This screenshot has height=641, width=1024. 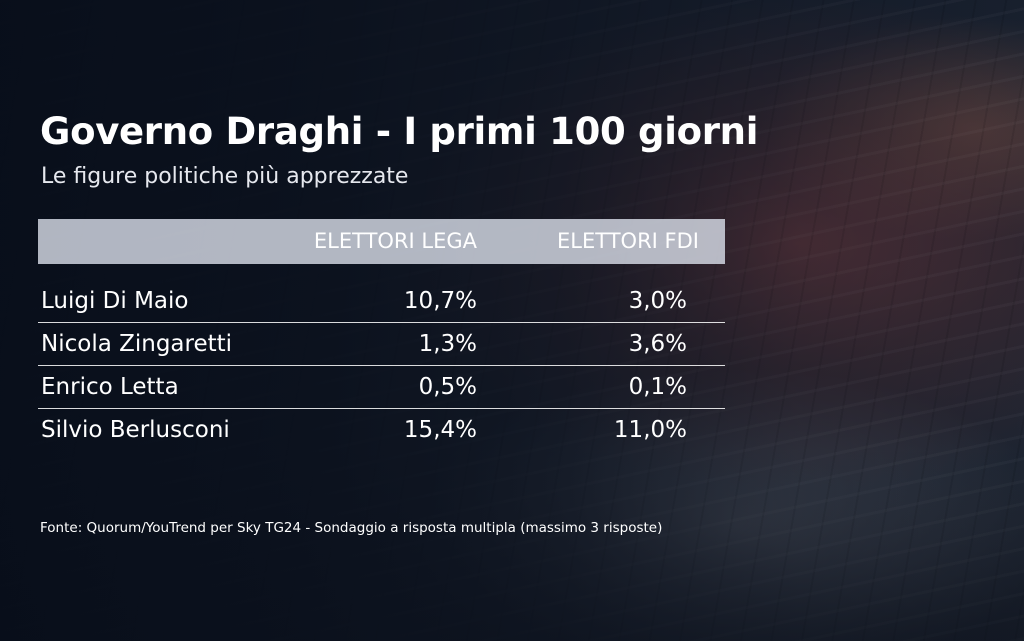 I want to click on value-fdi: 11,0%, so click(x=650, y=430).